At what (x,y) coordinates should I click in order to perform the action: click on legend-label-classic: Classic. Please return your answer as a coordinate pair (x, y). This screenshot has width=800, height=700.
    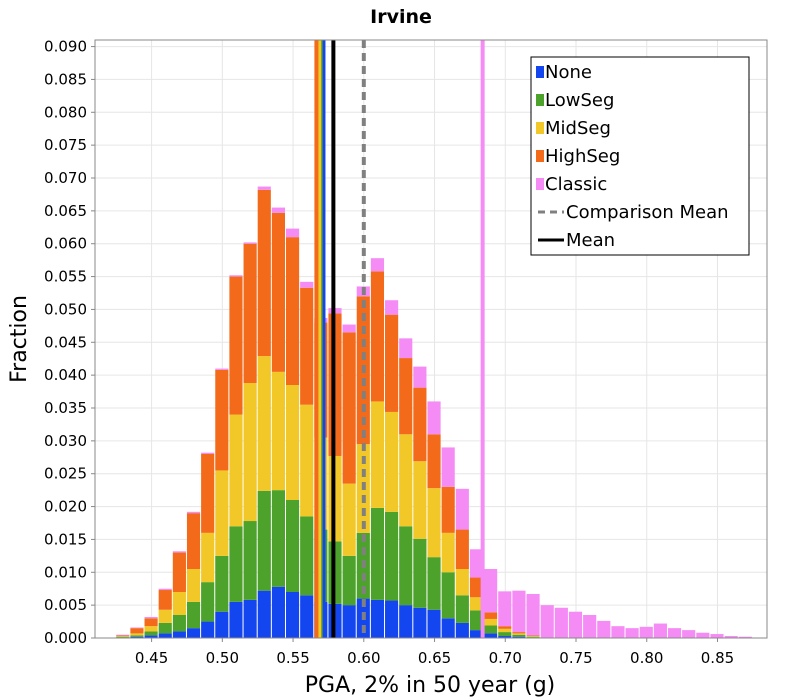
    Looking at the image, I should click on (576, 184).